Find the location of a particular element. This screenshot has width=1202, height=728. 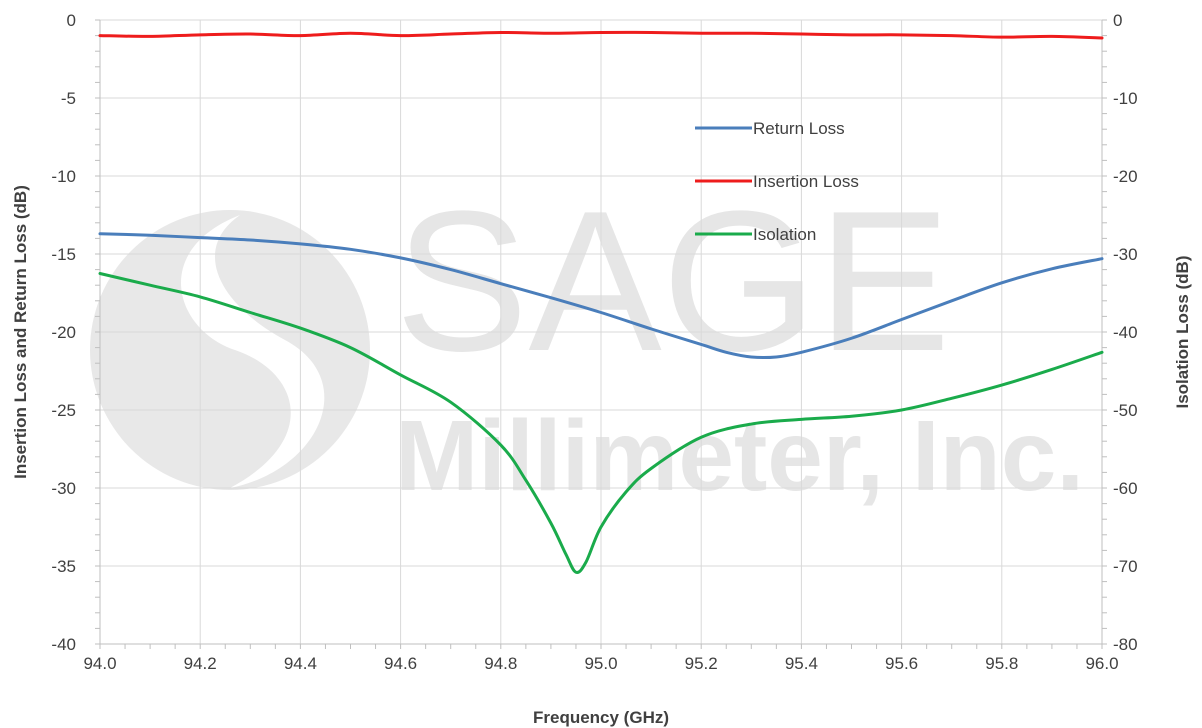

x-tick-label: 96.0 is located at coordinates (1101, 663).